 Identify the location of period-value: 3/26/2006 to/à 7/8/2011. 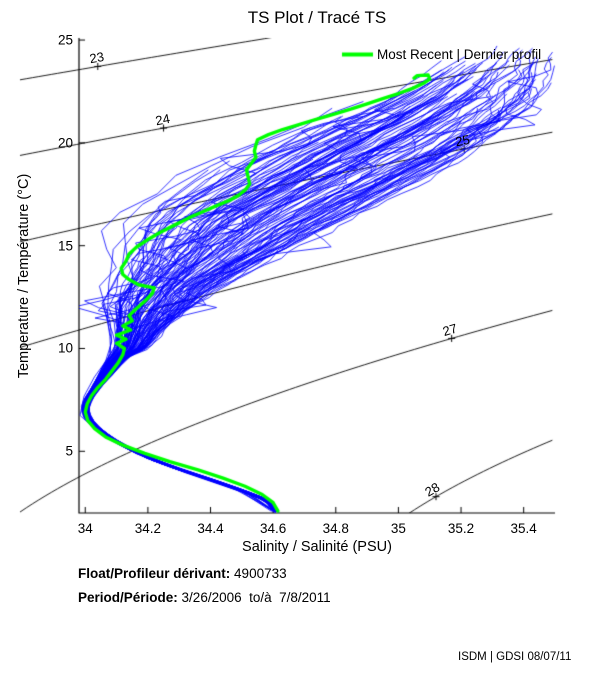
(256, 597).